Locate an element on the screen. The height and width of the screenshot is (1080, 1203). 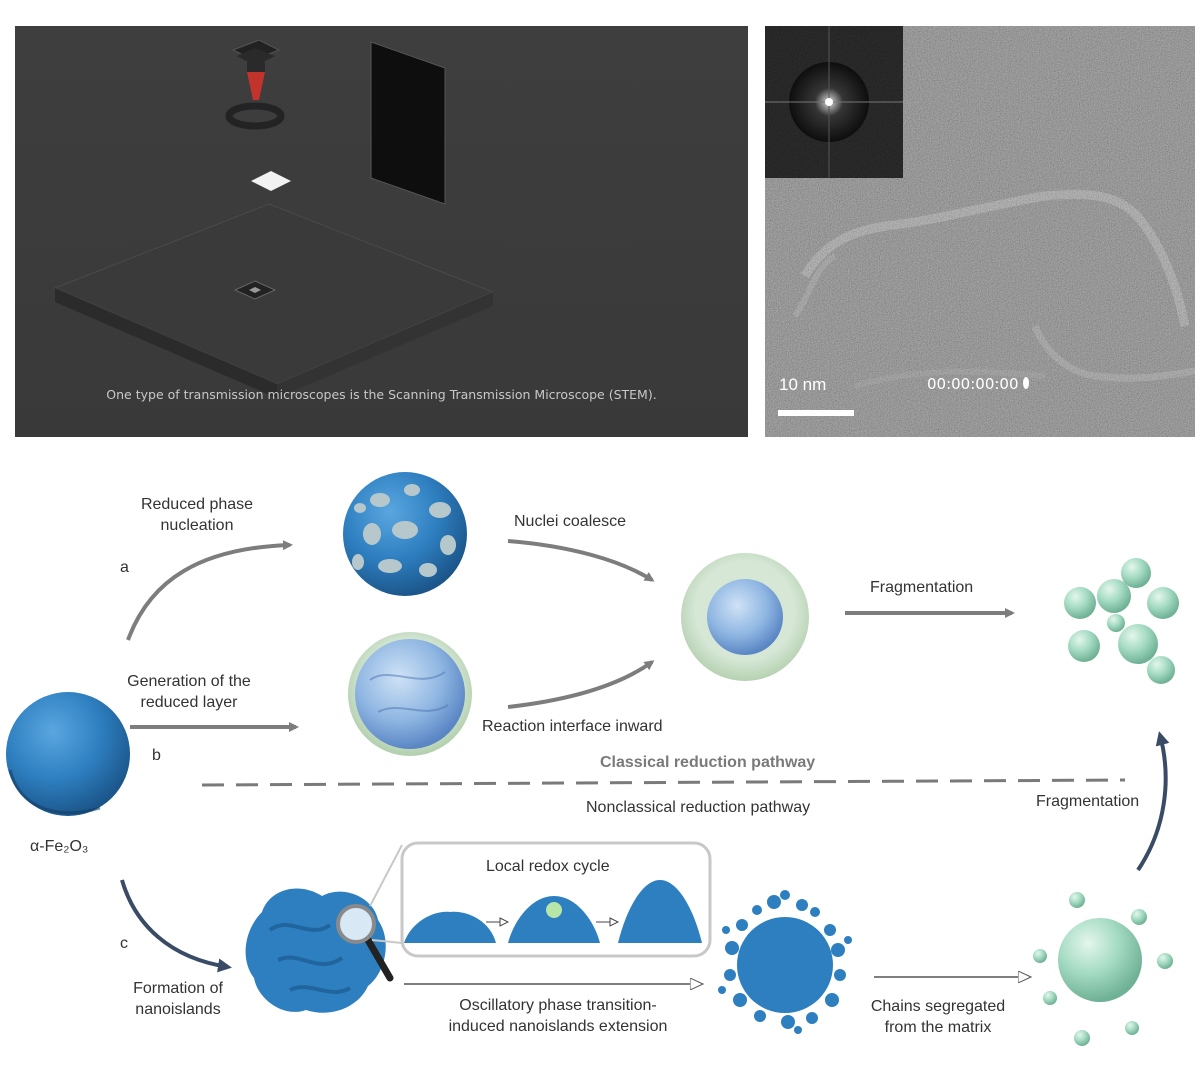
scale-bar-label: 10 nm is located at coordinates (803, 384).